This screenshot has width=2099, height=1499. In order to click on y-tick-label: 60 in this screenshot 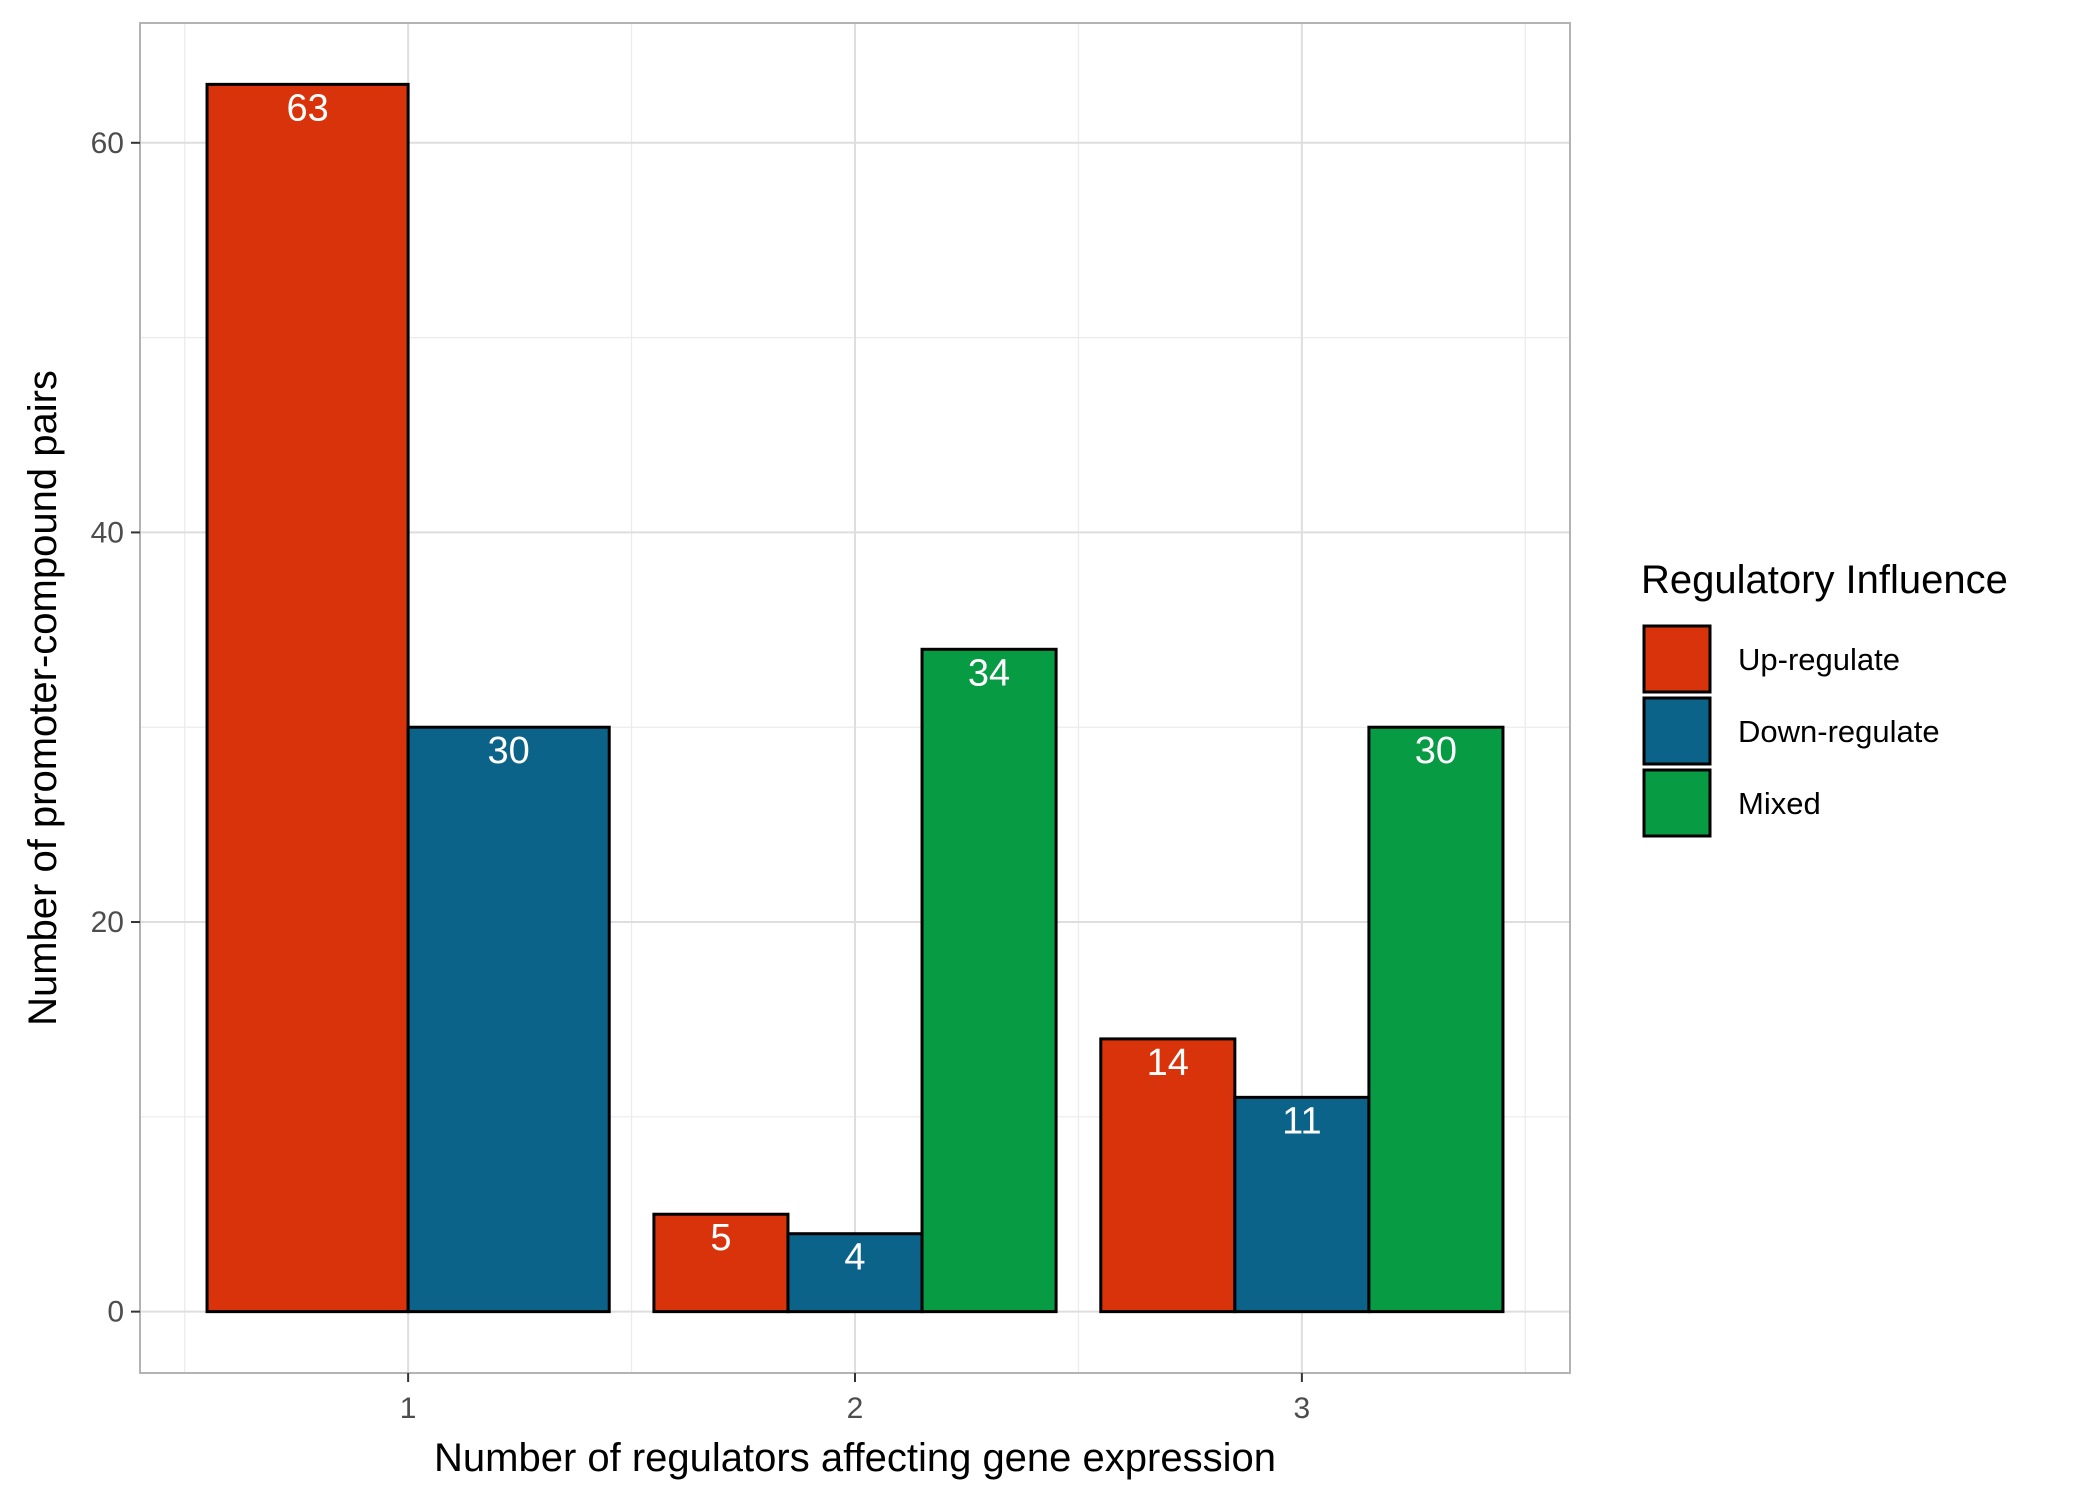, I will do `click(107, 143)`.